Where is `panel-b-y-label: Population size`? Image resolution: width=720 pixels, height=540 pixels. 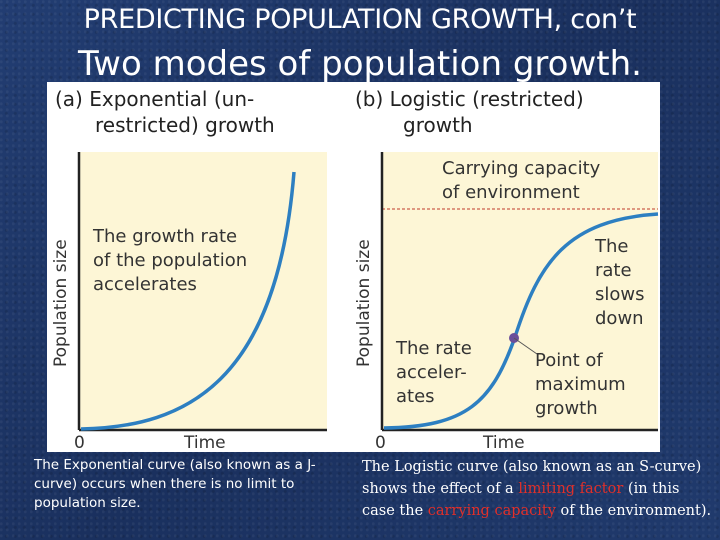
panel-b-y-label: Population size is located at coordinates (364, 303).